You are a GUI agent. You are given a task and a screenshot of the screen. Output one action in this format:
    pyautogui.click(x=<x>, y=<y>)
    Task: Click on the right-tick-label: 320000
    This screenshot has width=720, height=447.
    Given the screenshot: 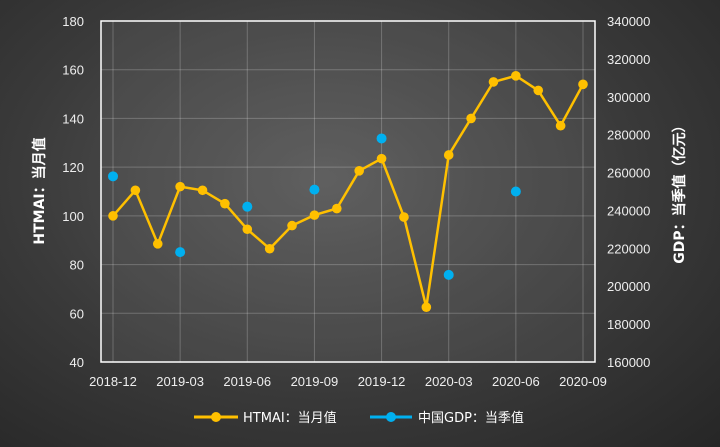 What is the action you would take?
    pyautogui.click(x=628, y=59)
    